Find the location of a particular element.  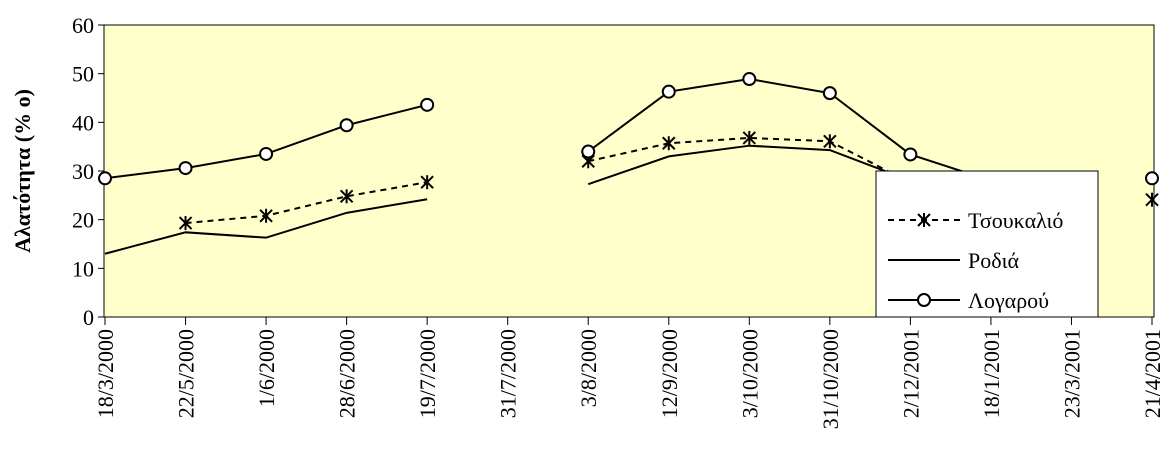

x-tick-label: 31/10/2000 is located at coordinates (830, 379).